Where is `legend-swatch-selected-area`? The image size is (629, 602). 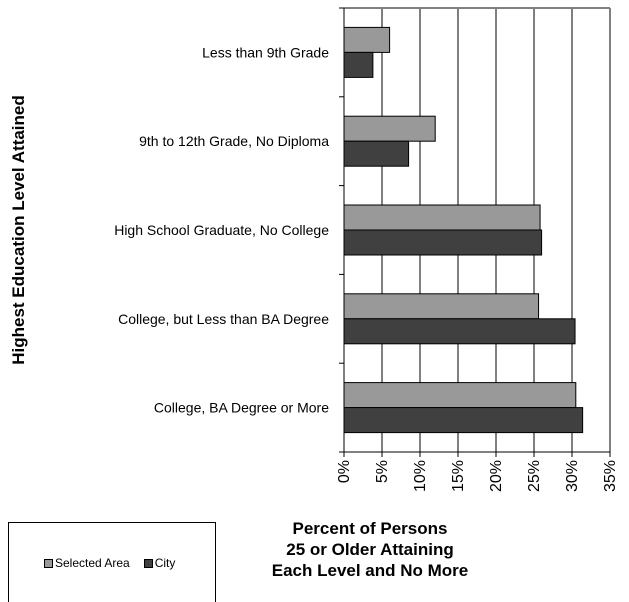 legend-swatch-selected-area is located at coordinates (48, 563).